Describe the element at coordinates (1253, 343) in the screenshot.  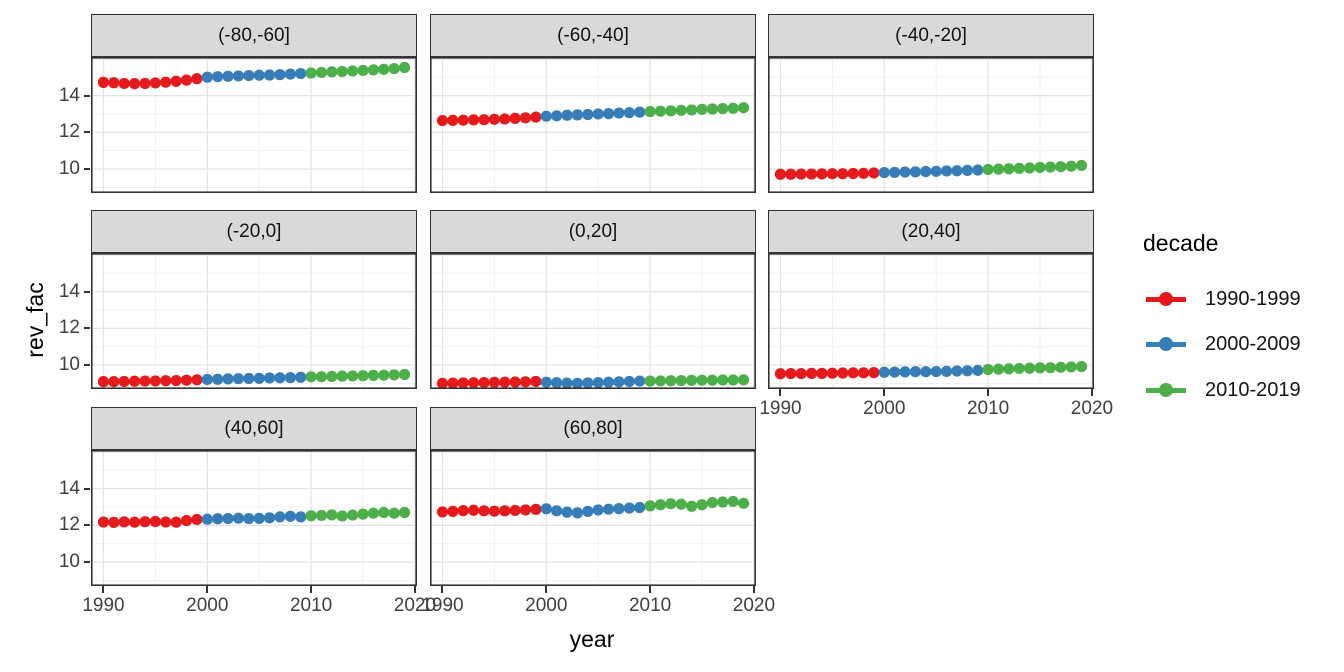
I see `legend-entry-label: 2000-2009` at that location.